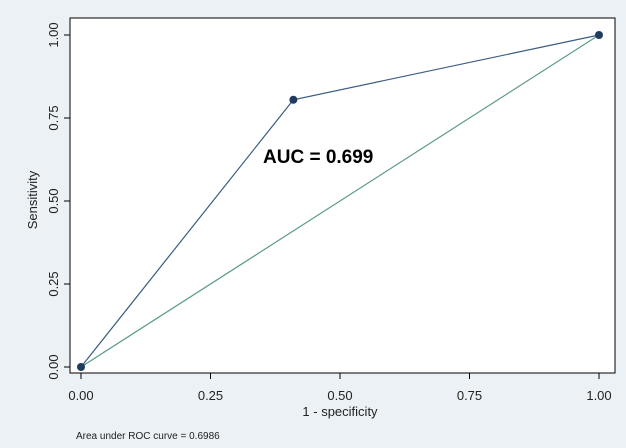 This screenshot has height=448, width=626. I want to click on x-axis-title: 1 - specificity, so click(340, 411).